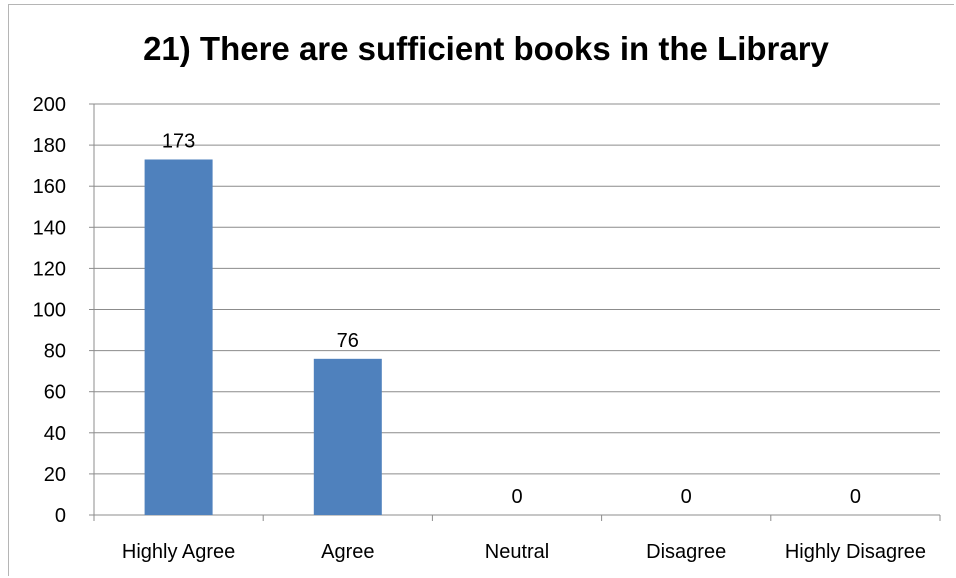 The height and width of the screenshot is (578, 956). What do you see at coordinates (178, 552) in the screenshot?
I see `category-label-highly-agree: Highly Agree` at bounding box center [178, 552].